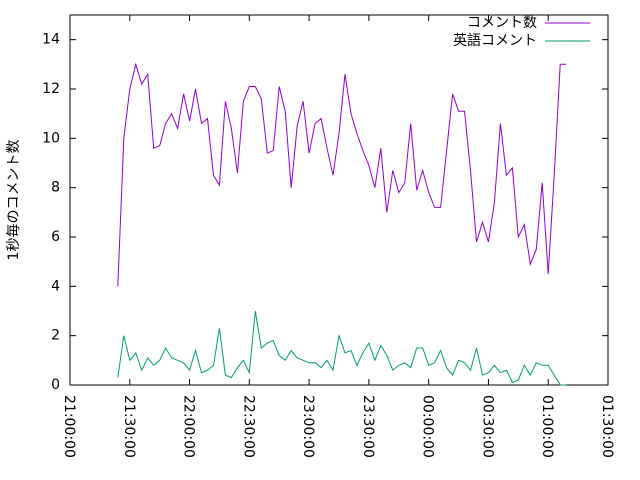 This screenshot has width=640, height=480. Describe the element at coordinates (55, 237) in the screenshot. I see `y-tick-label: 6` at that location.